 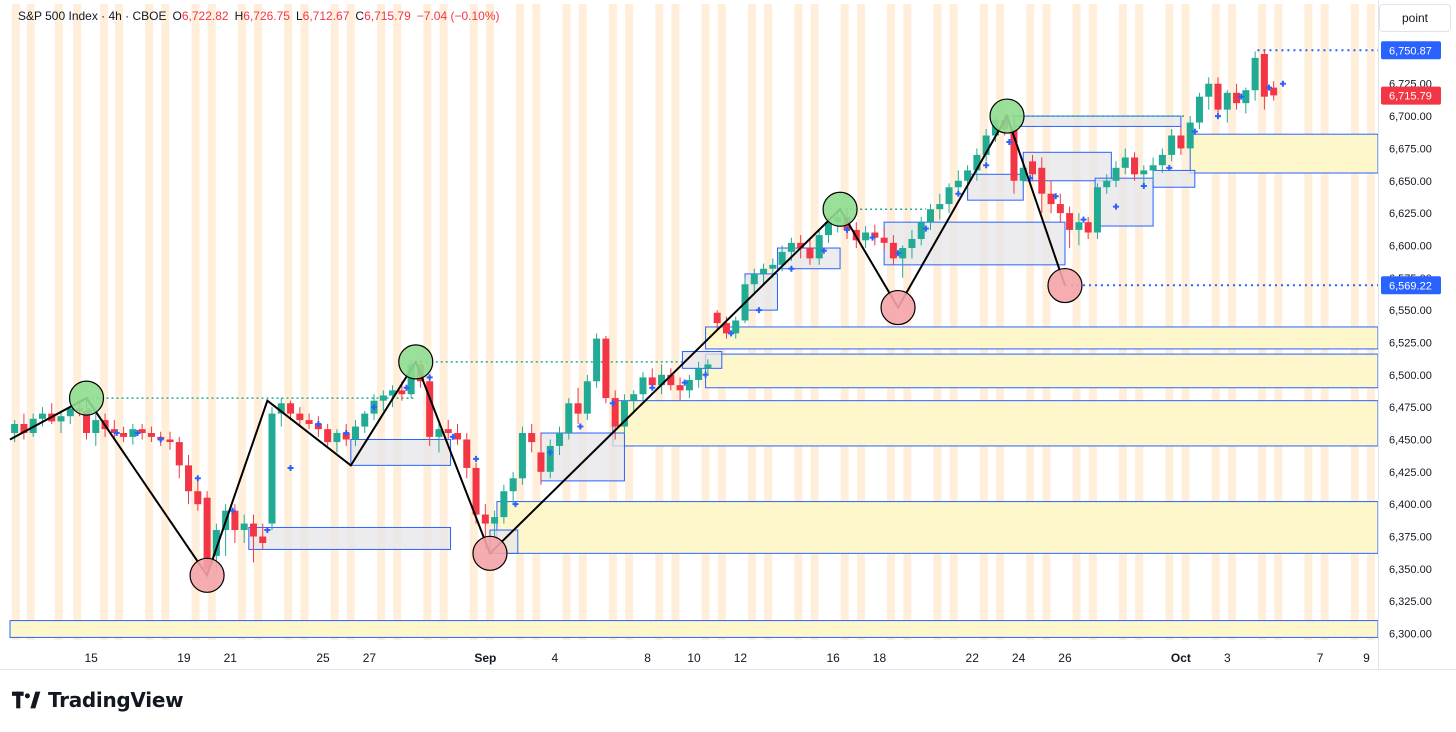 I want to click on x-tick-label: 25, so click(x=323, y=658).